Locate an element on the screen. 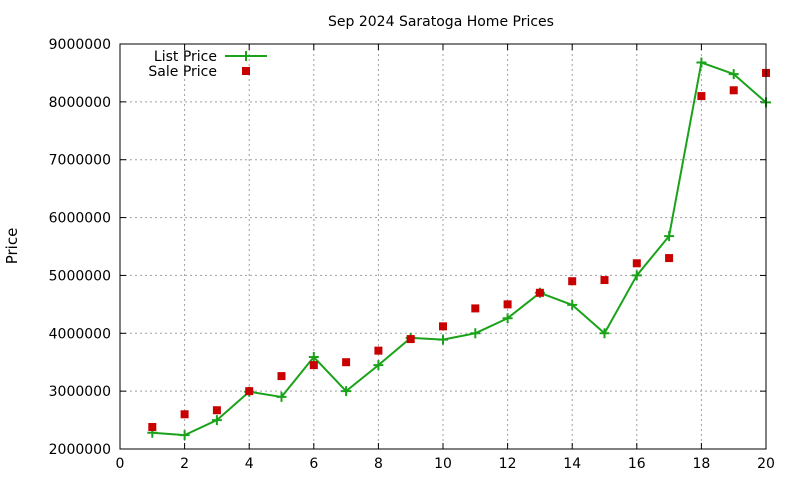  x-tick-label: 16 is located at coordinates (637, 464).